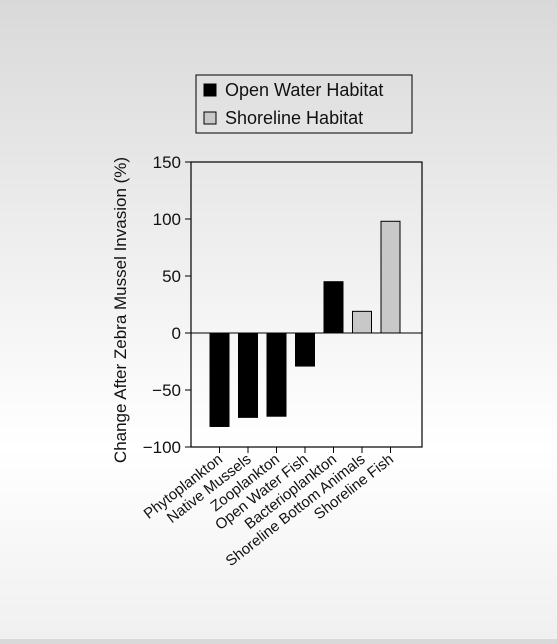 The height and width of the screenshot is (644, 557). Describe the element at coordinates (248, 375) in the screenshot. I see `bar-native-mussels` at that location.